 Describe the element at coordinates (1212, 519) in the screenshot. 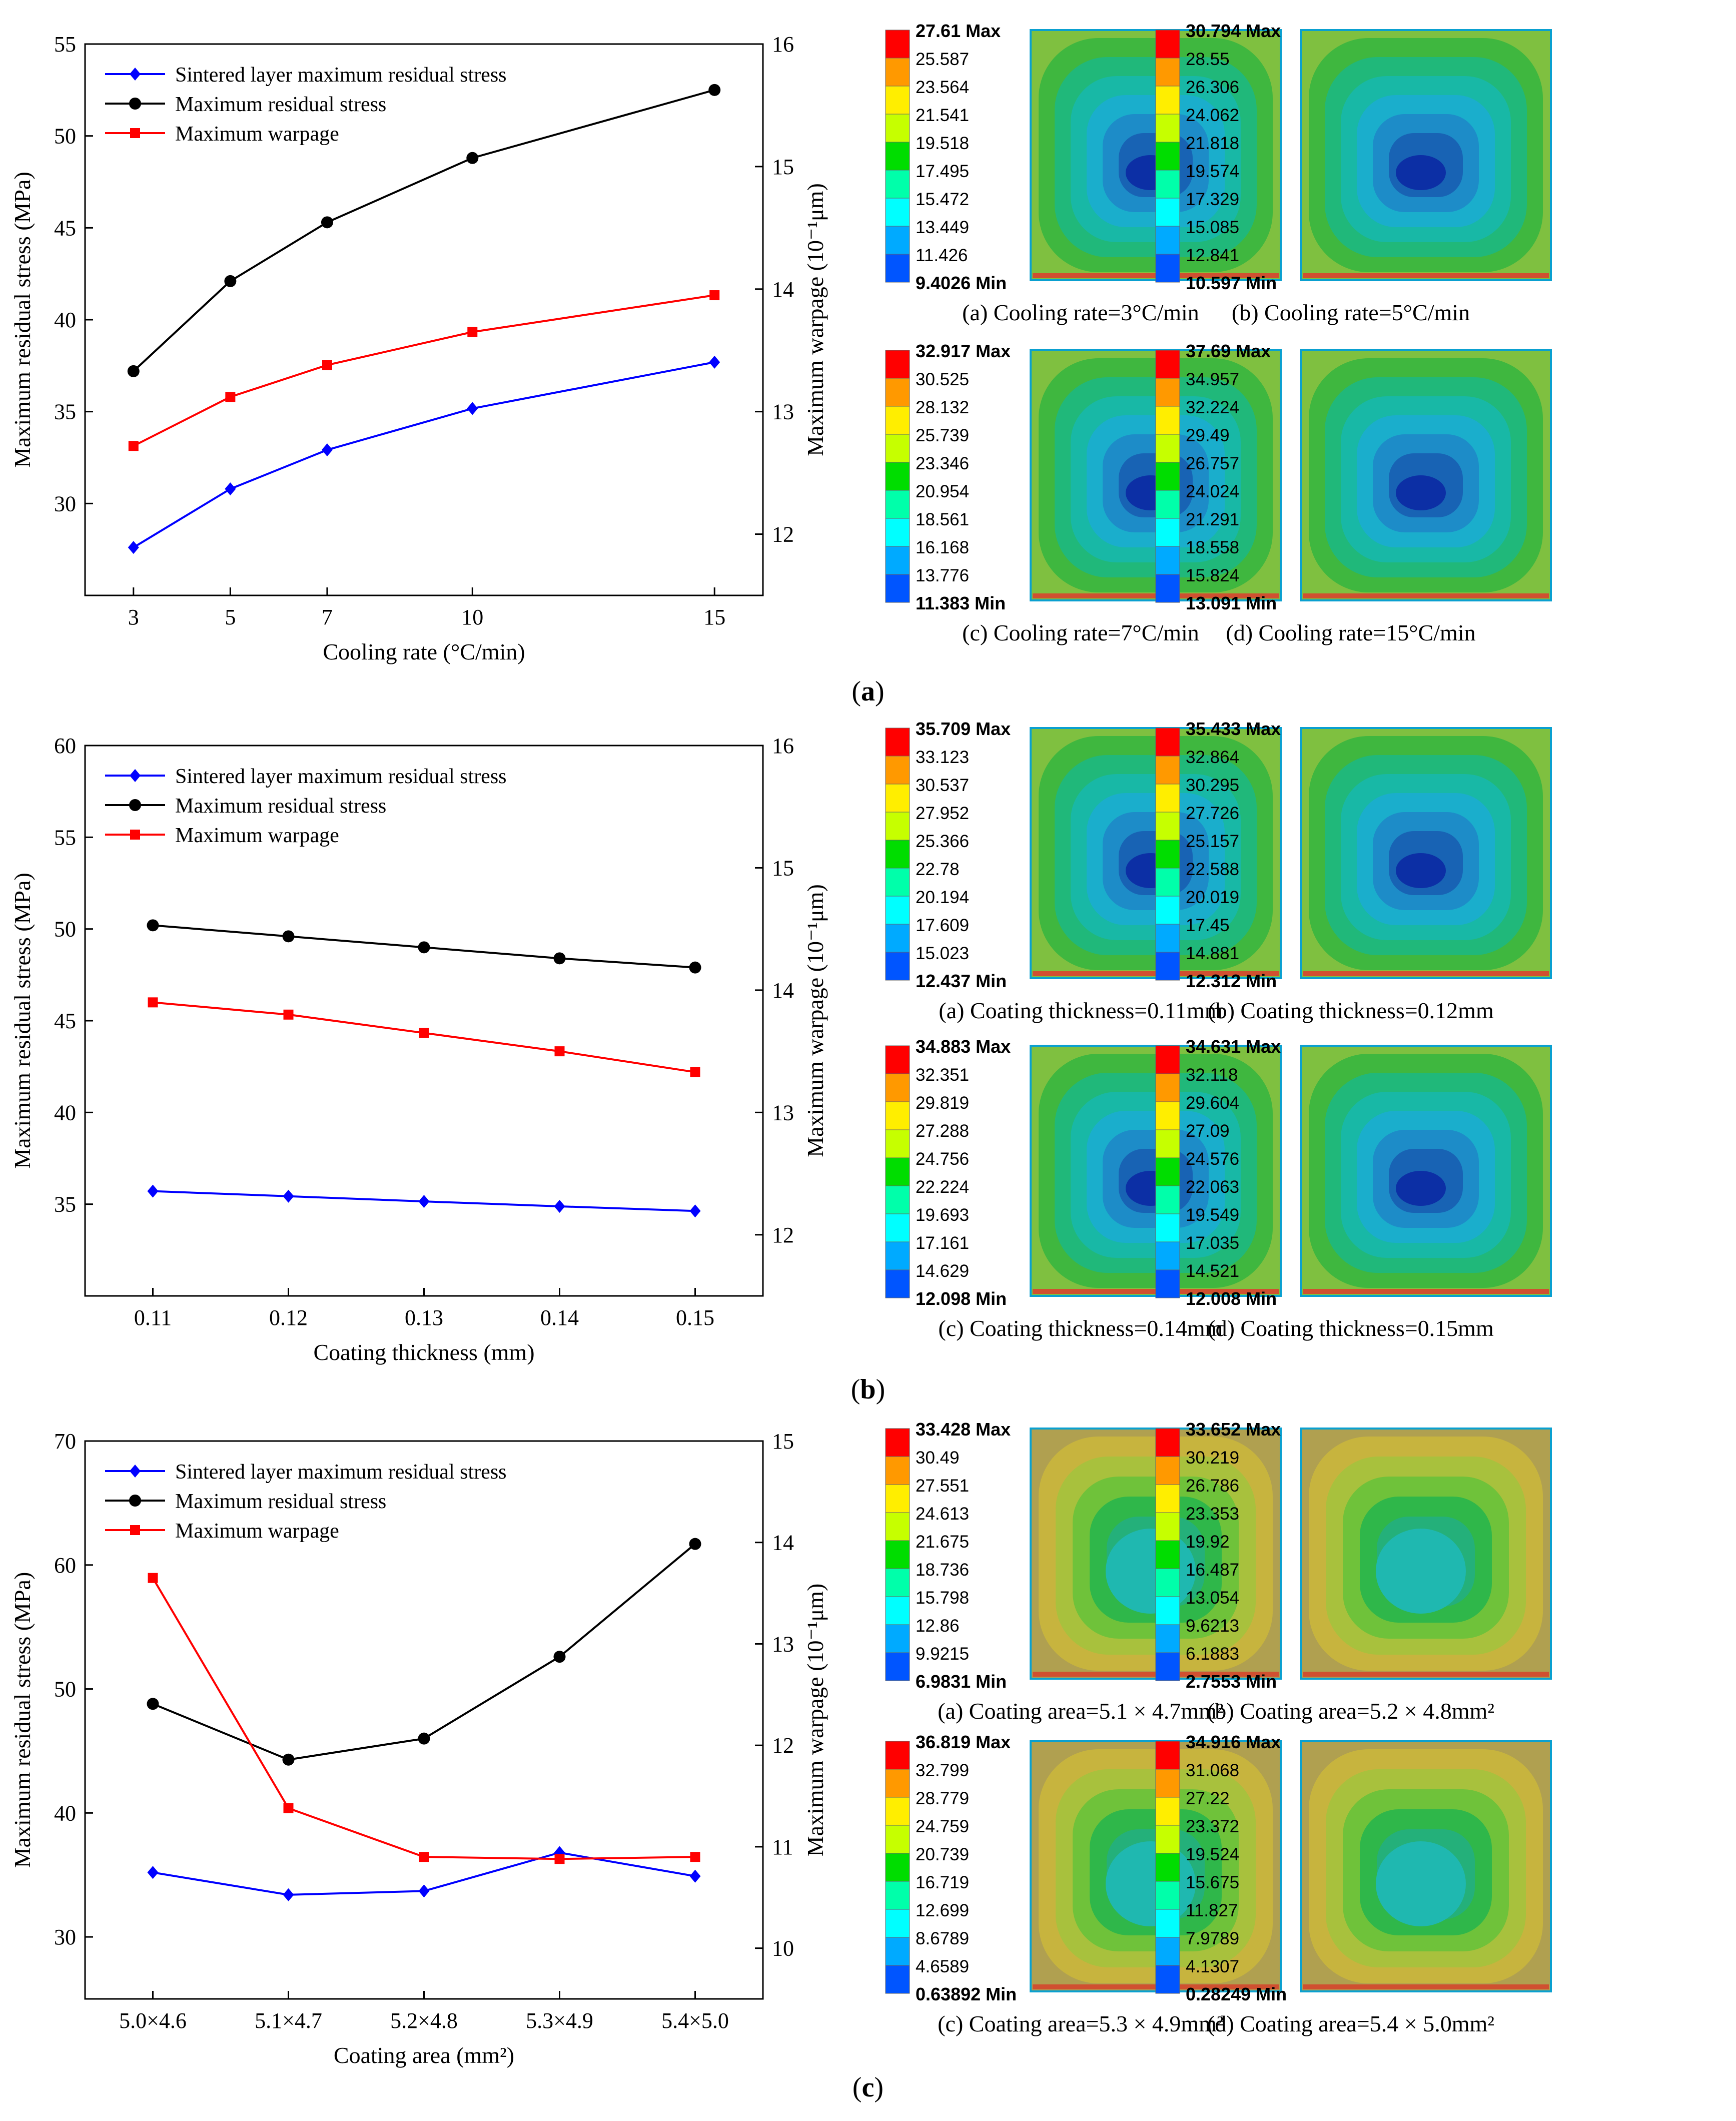

I see `colorbar-label: 21.291` at that location.